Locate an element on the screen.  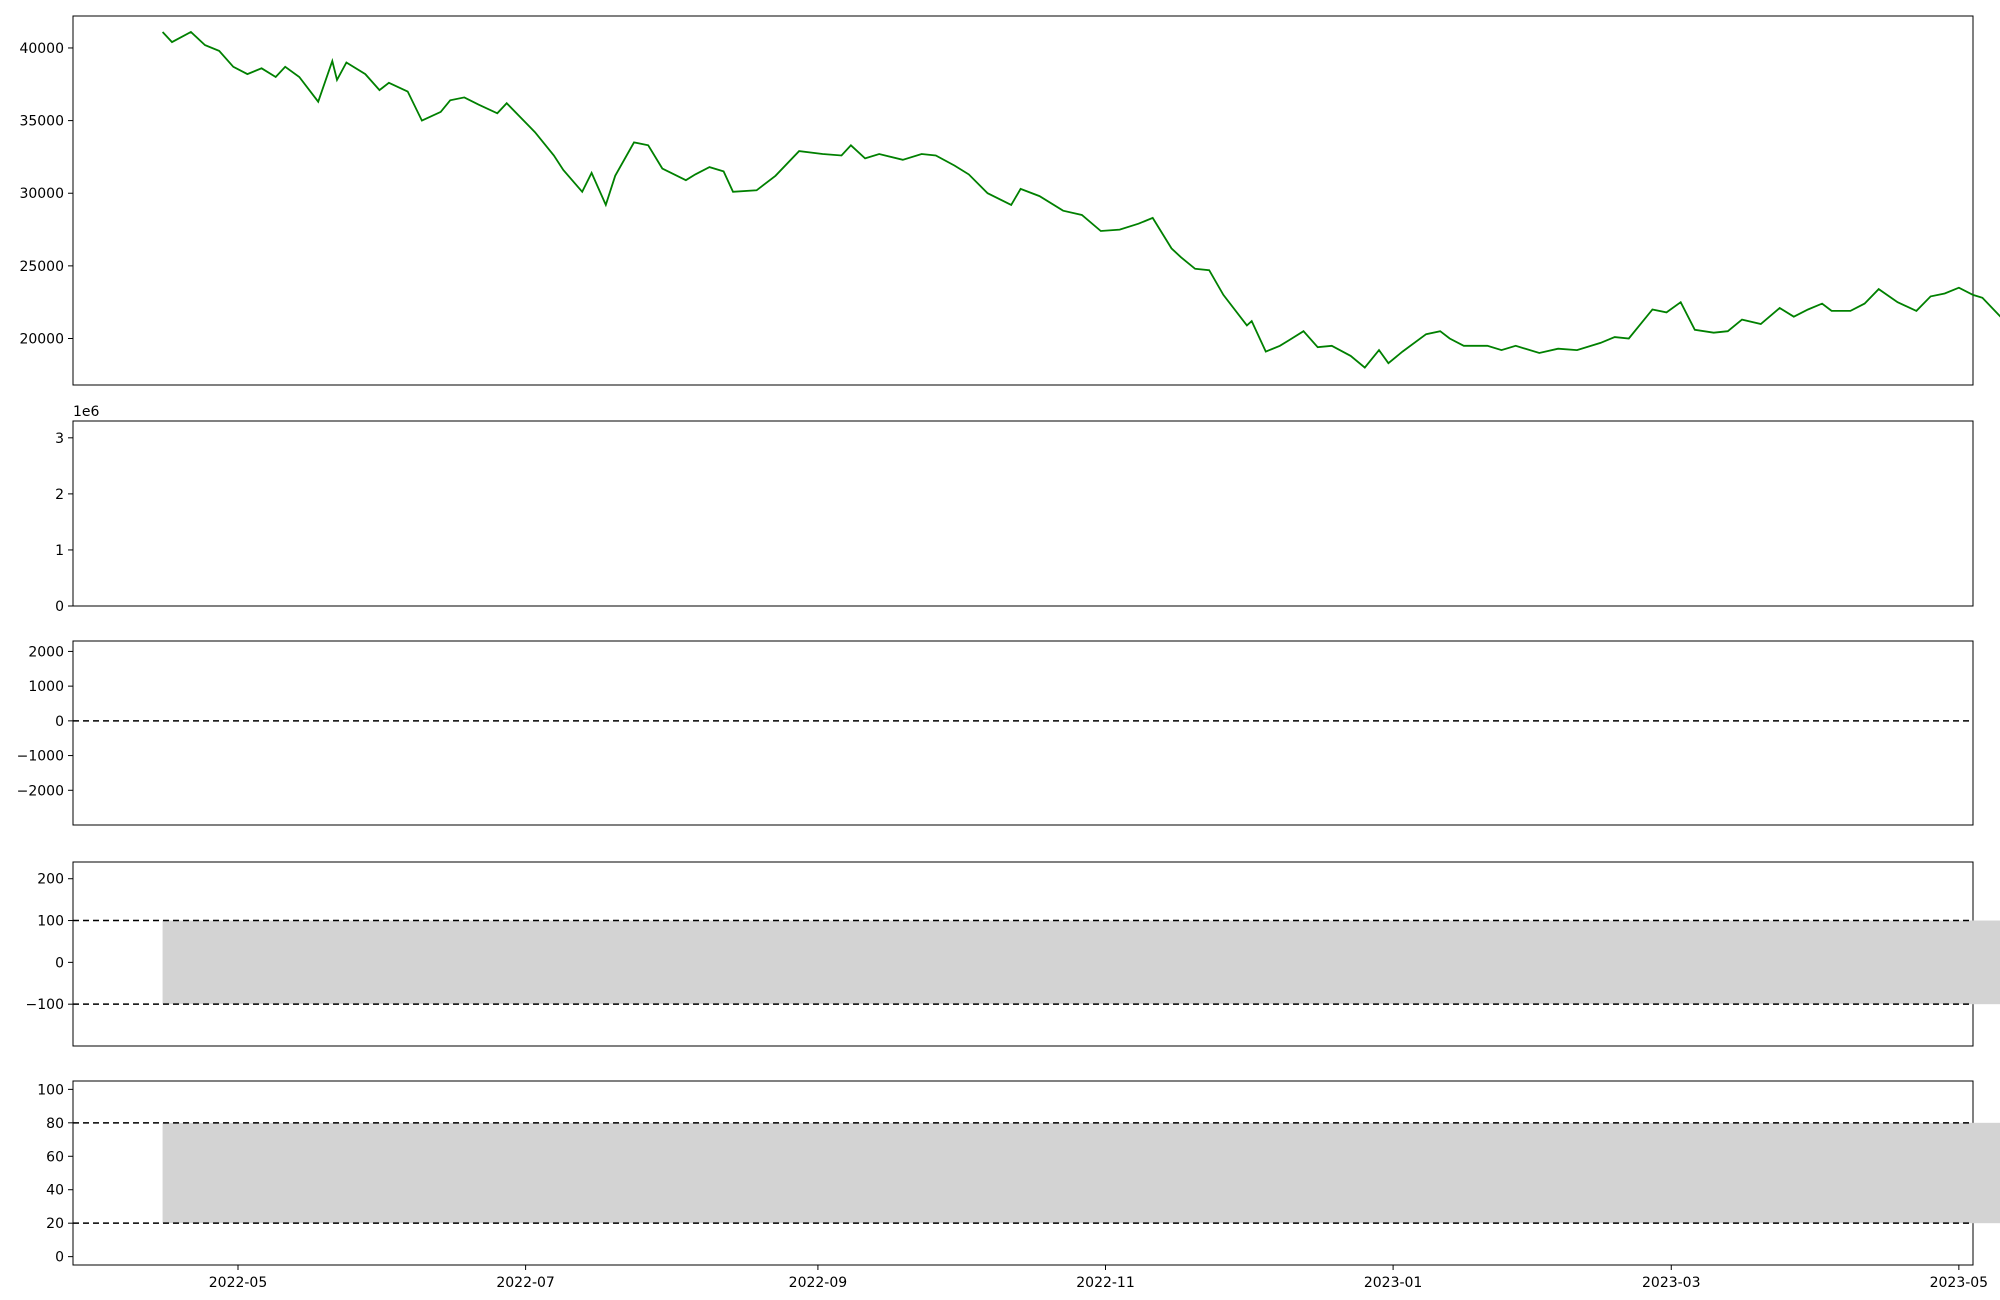
x-tick-label: 2022-11 is located at coordinates (1105, 1283).